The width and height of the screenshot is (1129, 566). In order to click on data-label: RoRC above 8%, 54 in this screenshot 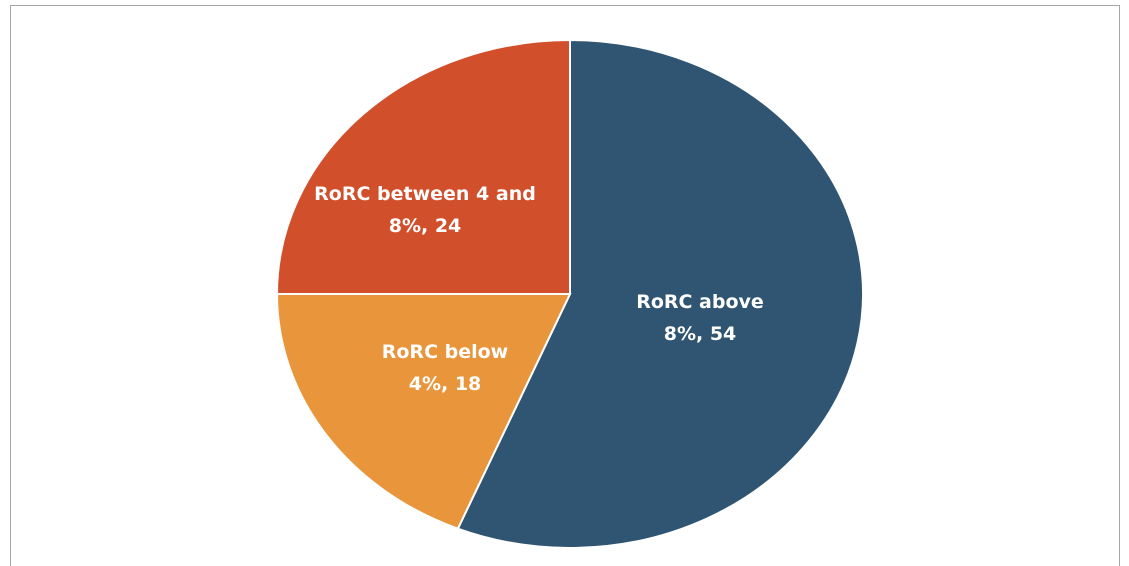, I will do `click(700, 318)`.